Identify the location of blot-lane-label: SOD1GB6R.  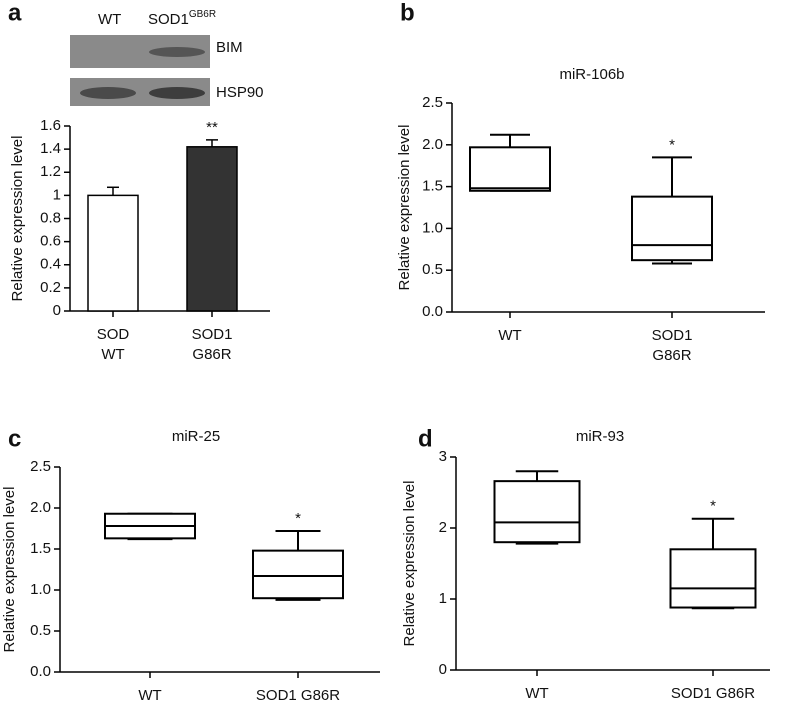
(182, 18).